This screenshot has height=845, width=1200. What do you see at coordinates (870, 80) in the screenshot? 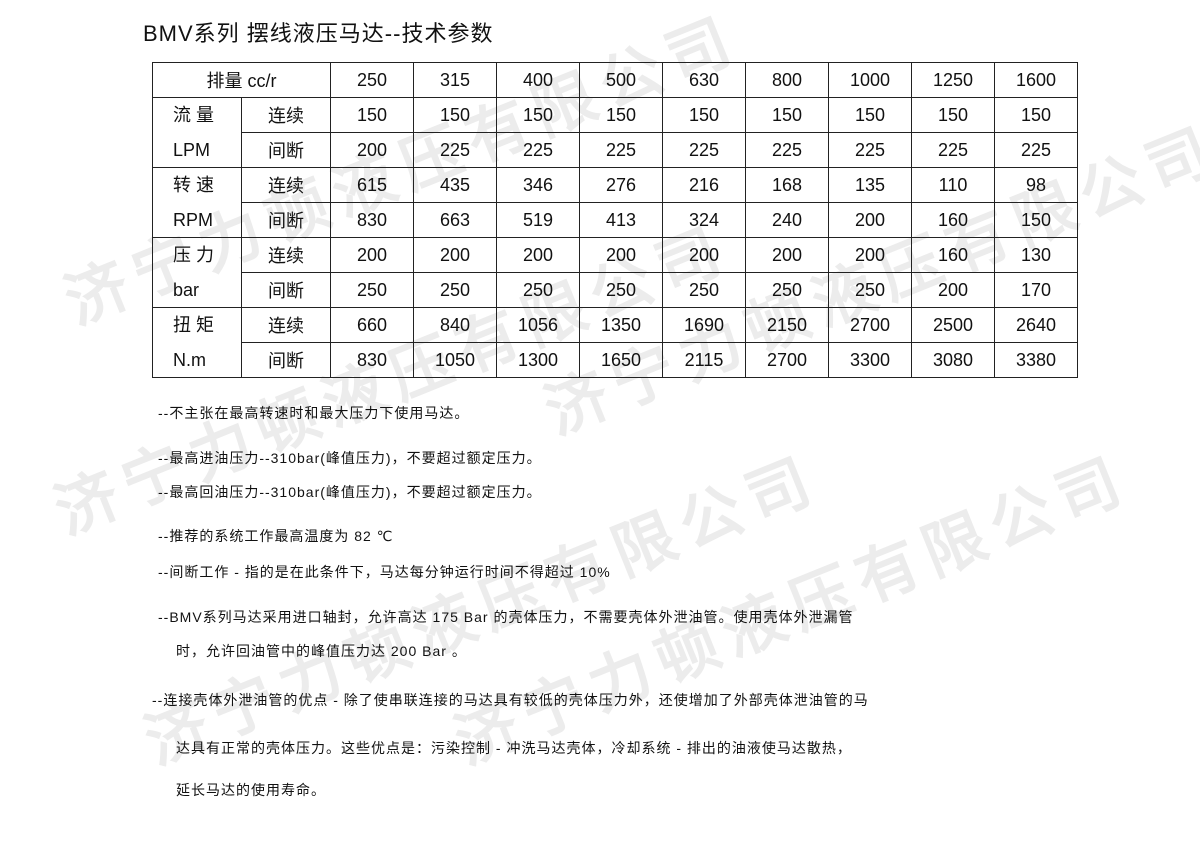
I see `displacement-header: 1000` at bounding box center [870, 80].